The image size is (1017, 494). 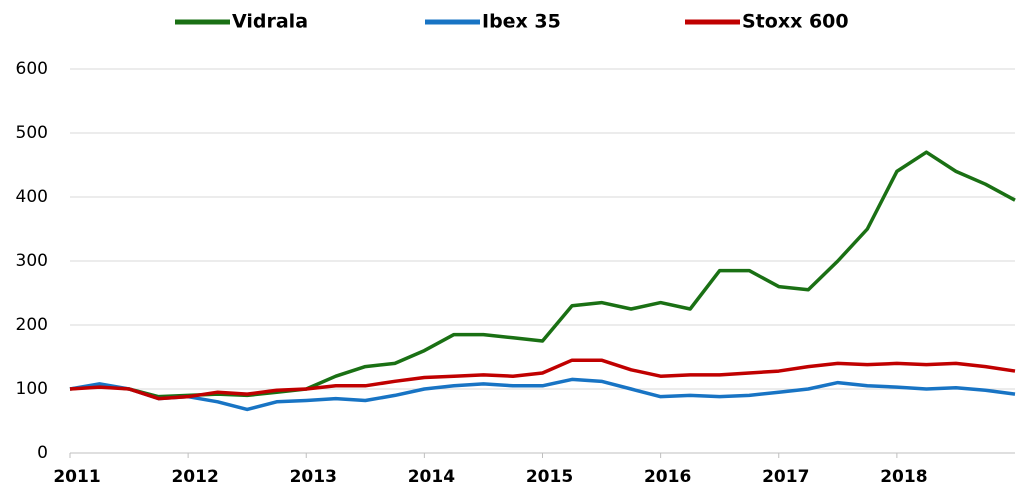 I want to click on legend-label: Vidrala, so click(x=270, y=22).